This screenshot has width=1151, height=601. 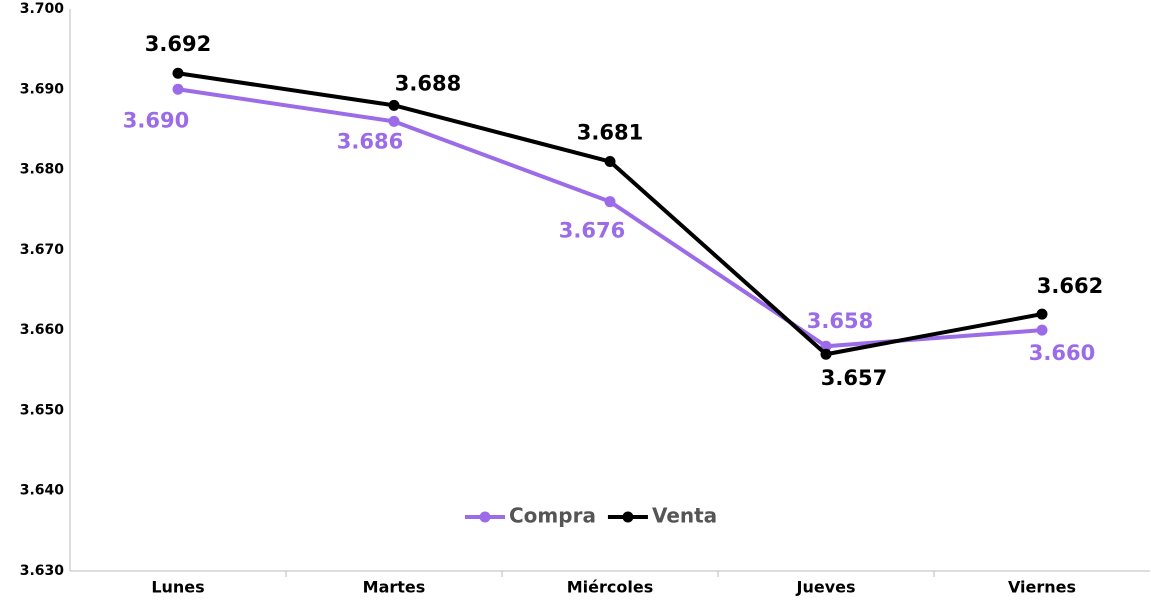 I want to click on y-tick-label: 3.640, so click(x=42, y=491).